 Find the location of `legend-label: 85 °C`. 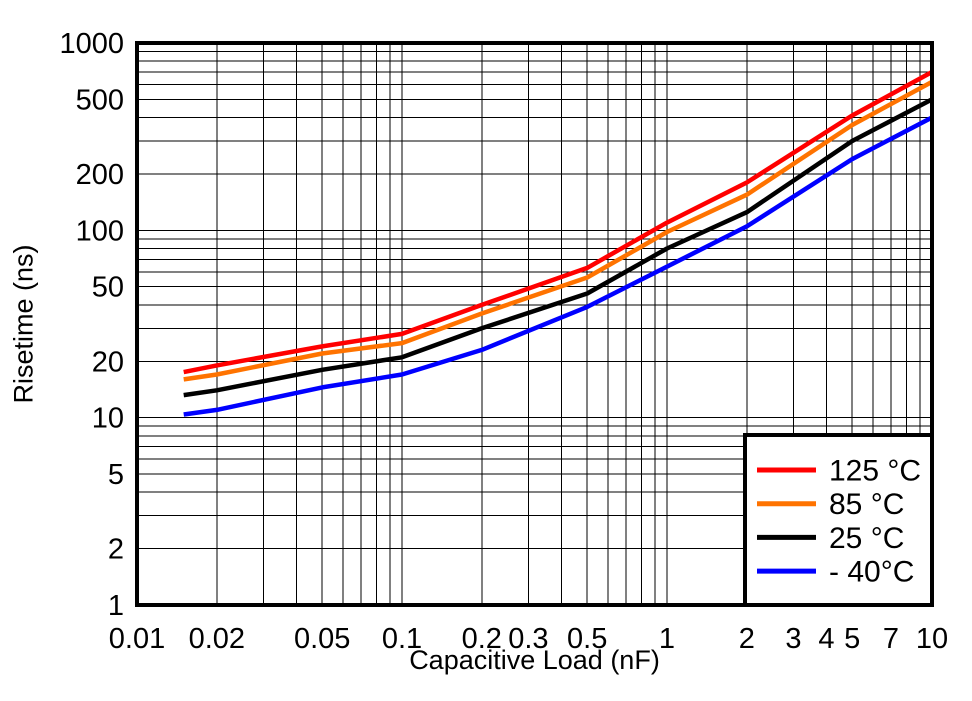

legend-label: 85 °C is located at coordinates (866, 504).